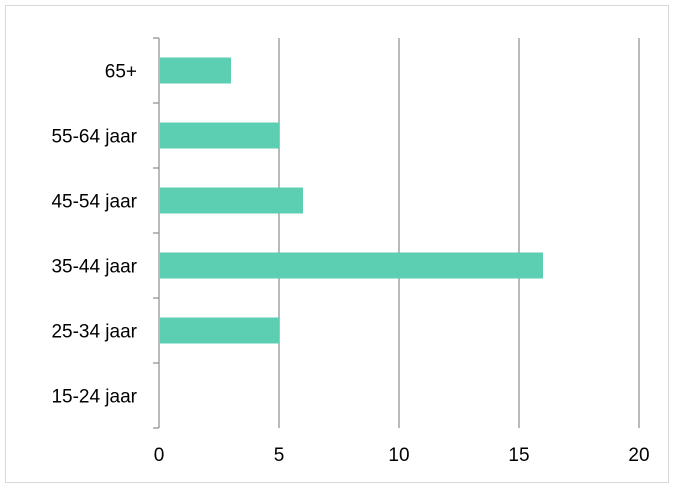 The image size is (675, 489). I want to click on y-category-label: 35-44 jaar, so click(94, 267).